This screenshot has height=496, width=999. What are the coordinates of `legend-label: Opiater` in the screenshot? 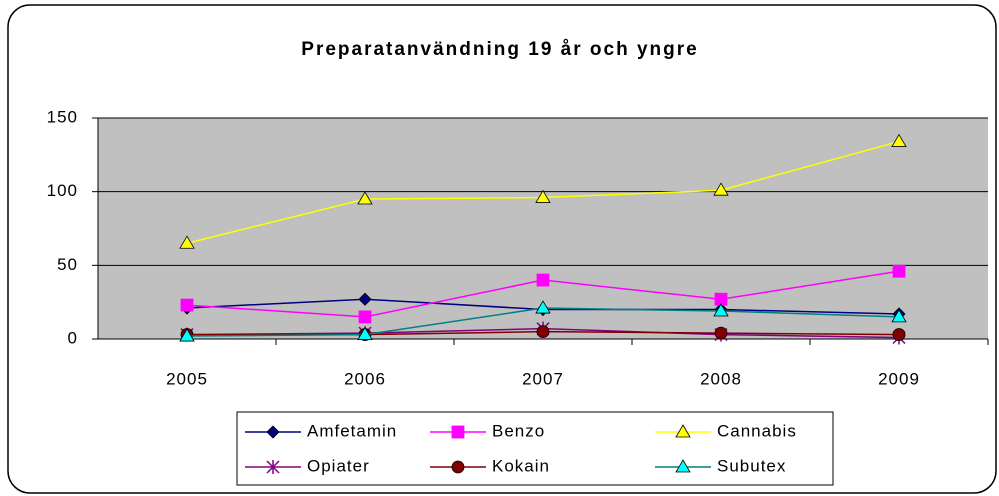 It's located at (338, 465).